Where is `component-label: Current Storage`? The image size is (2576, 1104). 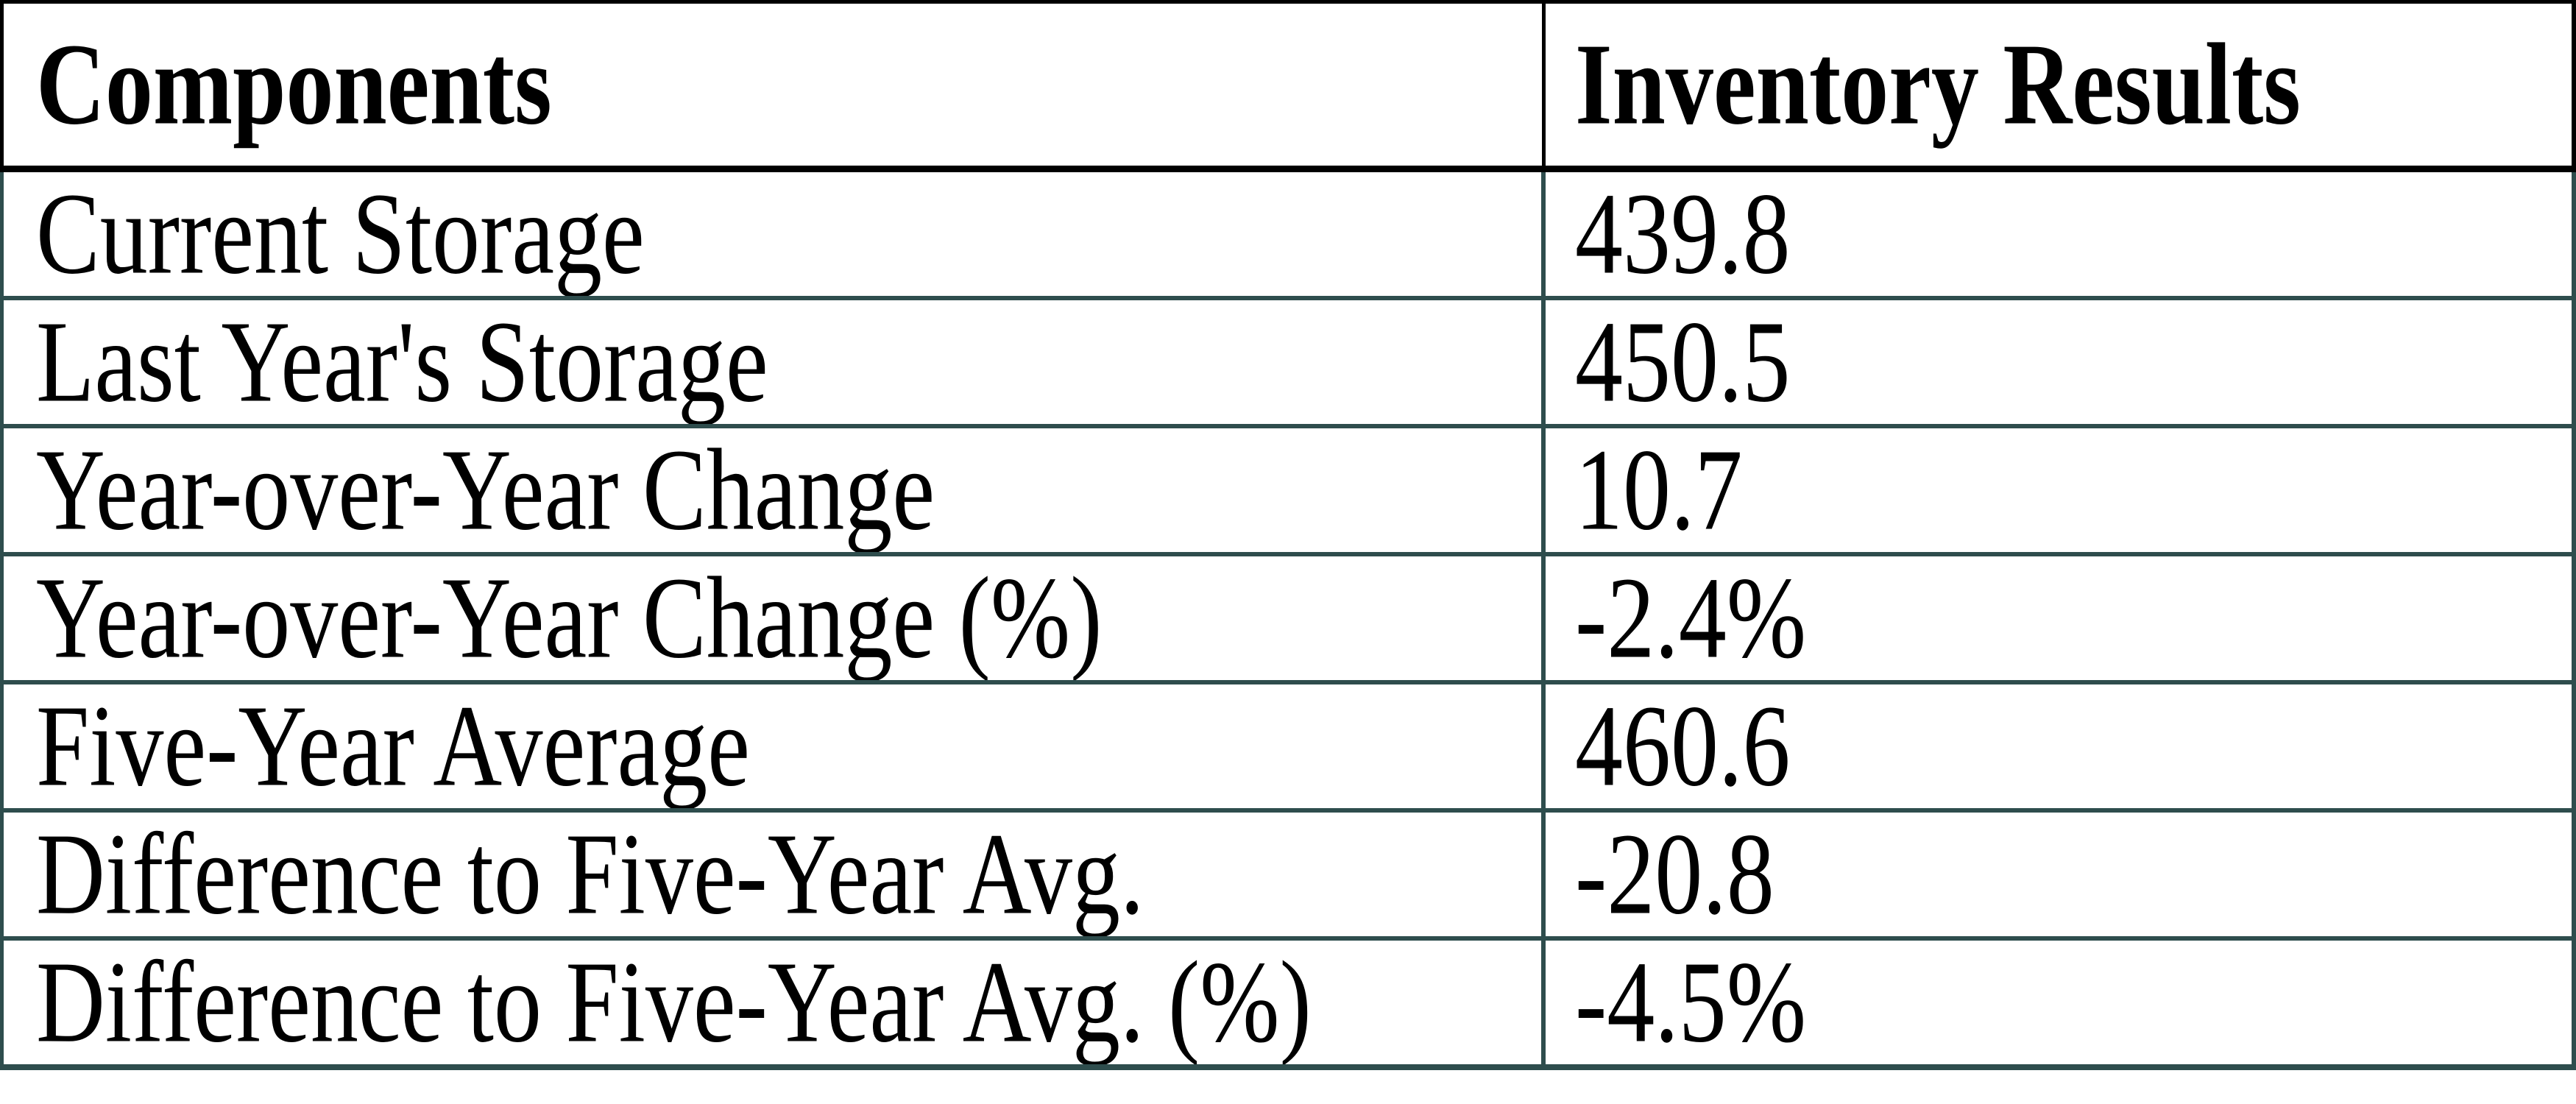
component-label: Current Storage is located at coordinates (340, 234).